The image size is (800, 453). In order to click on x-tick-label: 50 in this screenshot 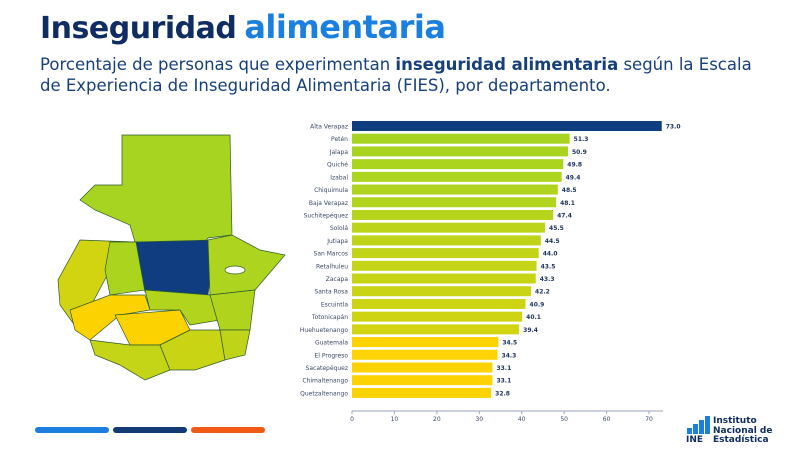, I will do `click(564, 419)`.